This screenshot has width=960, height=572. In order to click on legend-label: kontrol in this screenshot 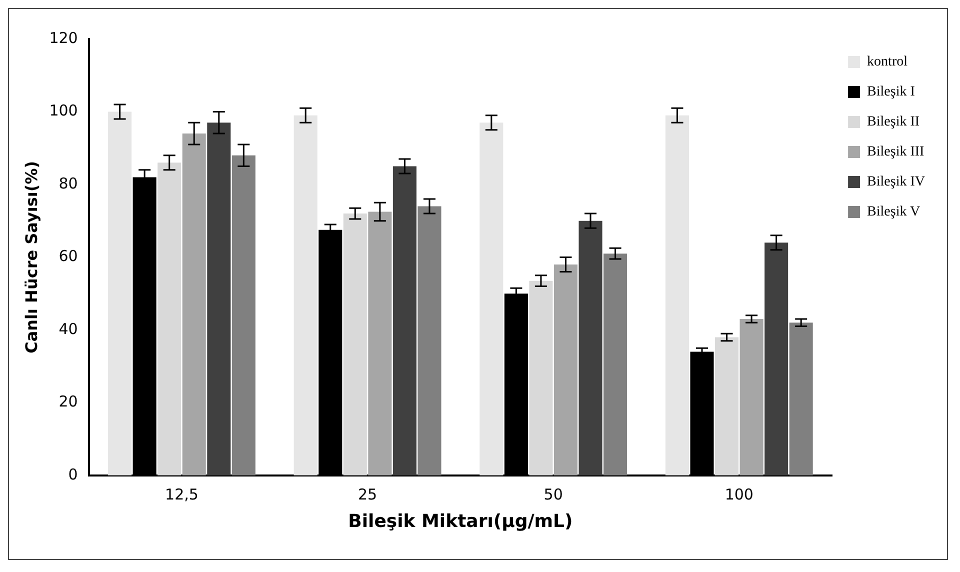, I will do `click(887, 62)`.